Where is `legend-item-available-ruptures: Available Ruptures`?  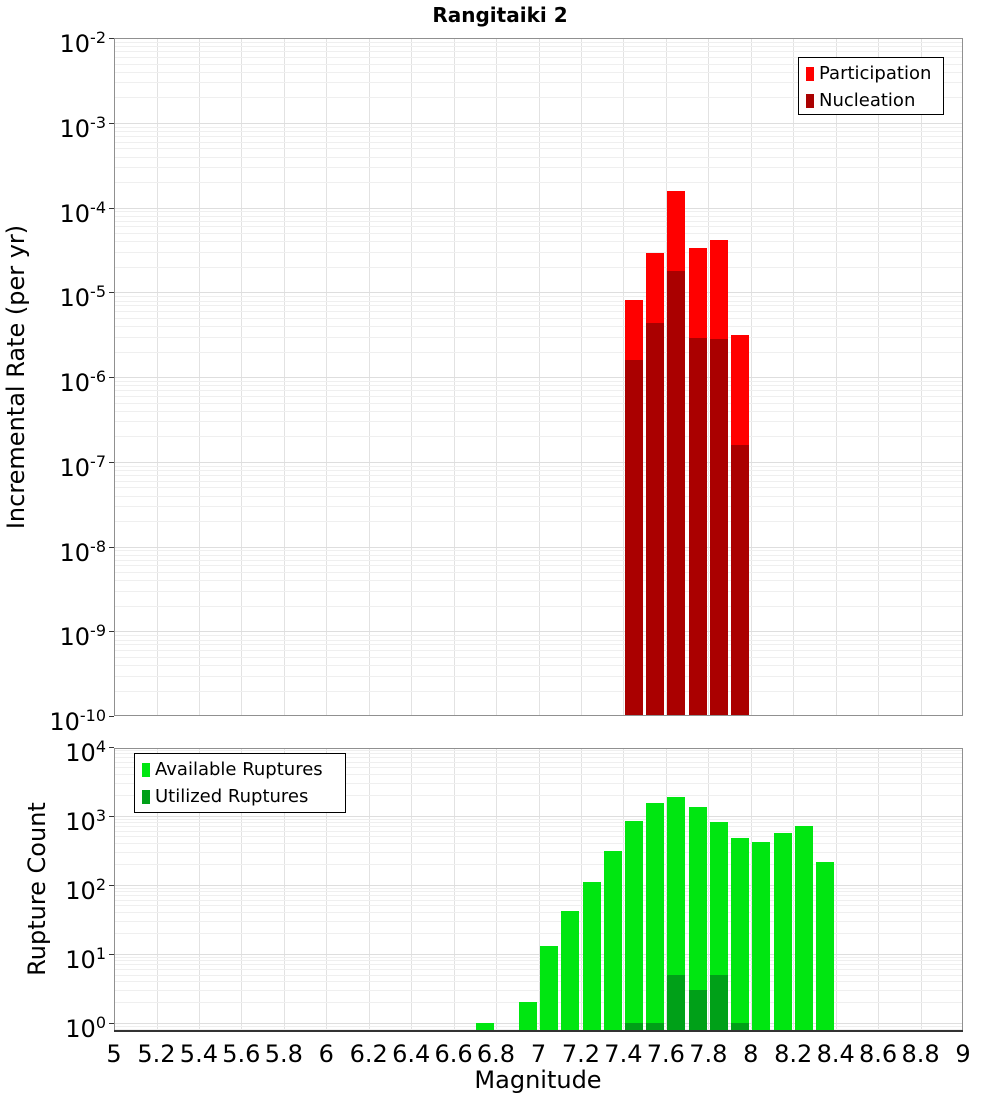
legend-item-available-ruptures: Available Ruptures is located at coordinates (240, 769).